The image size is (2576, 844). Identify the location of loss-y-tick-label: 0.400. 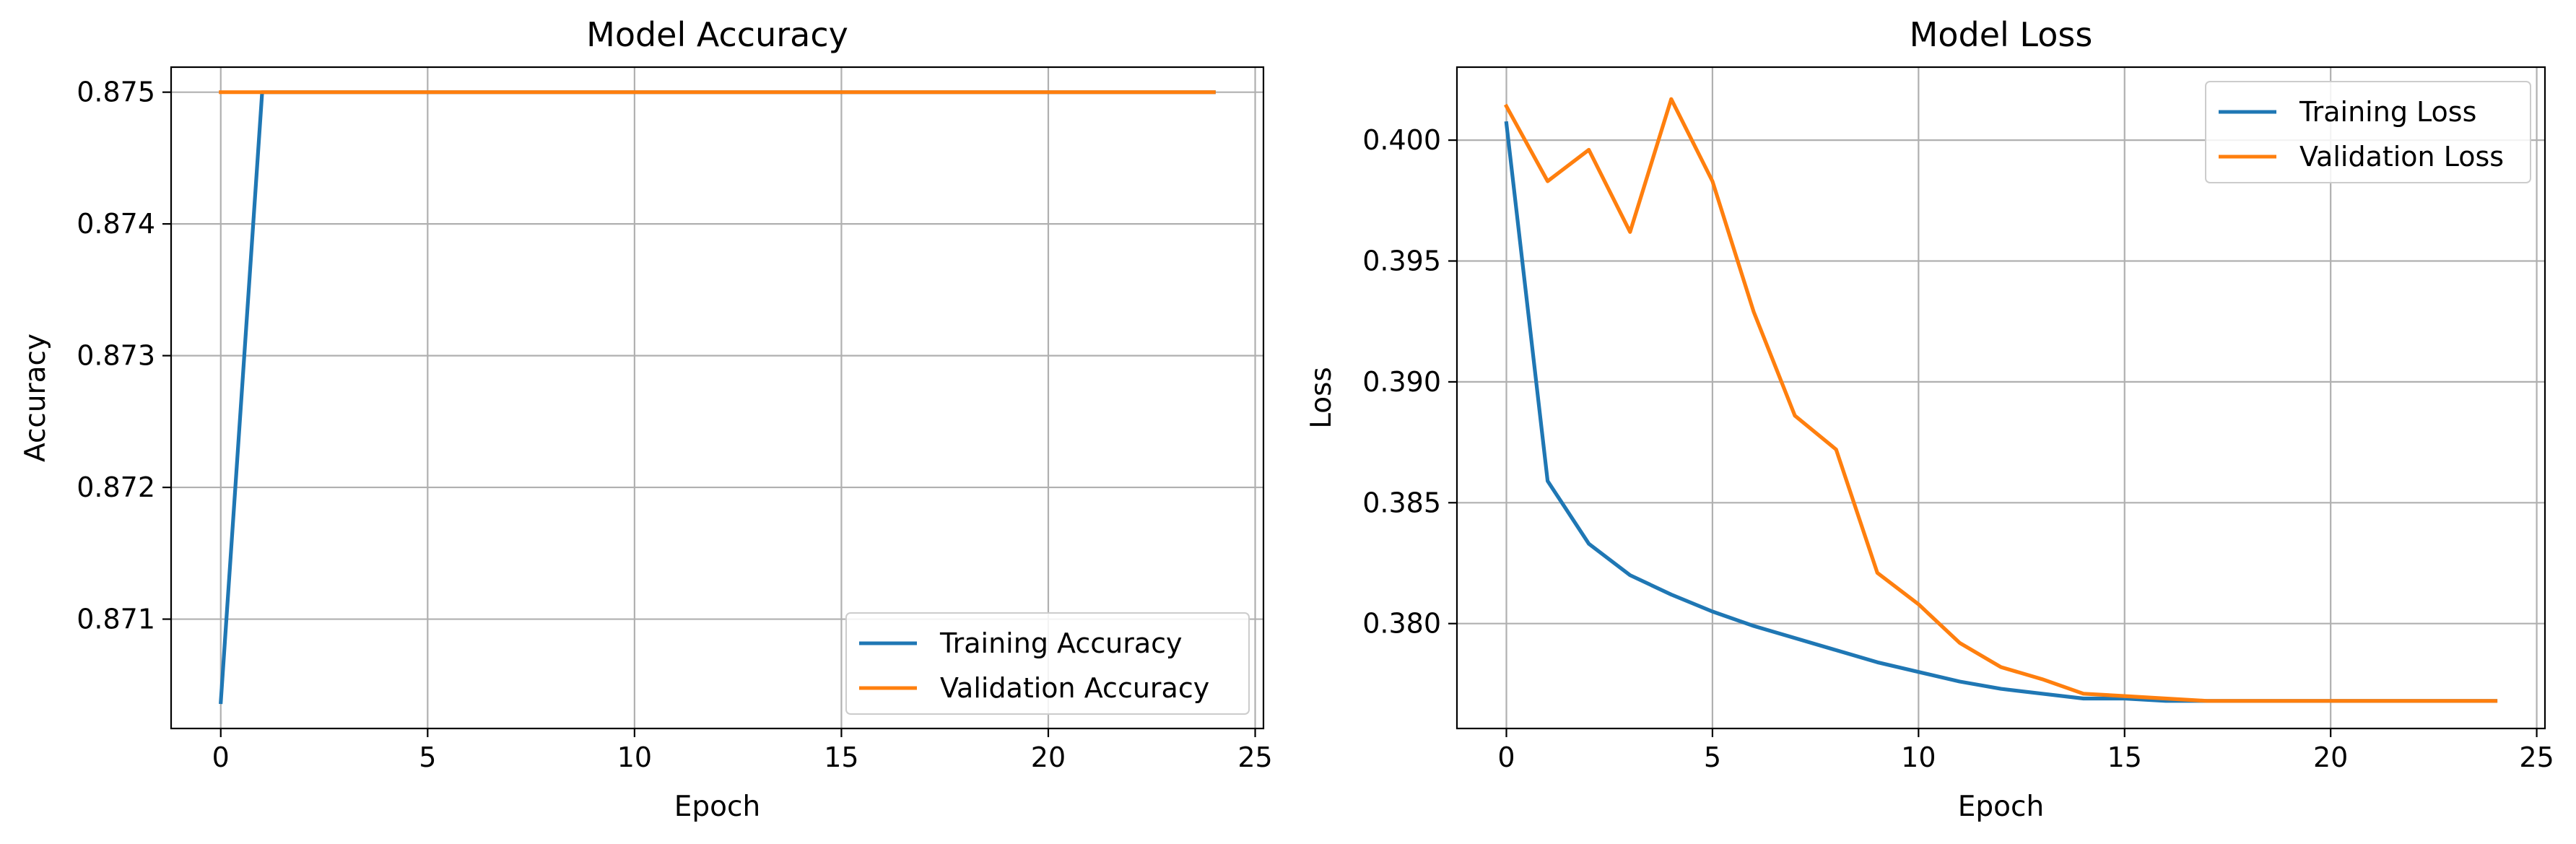
(1401, 140).